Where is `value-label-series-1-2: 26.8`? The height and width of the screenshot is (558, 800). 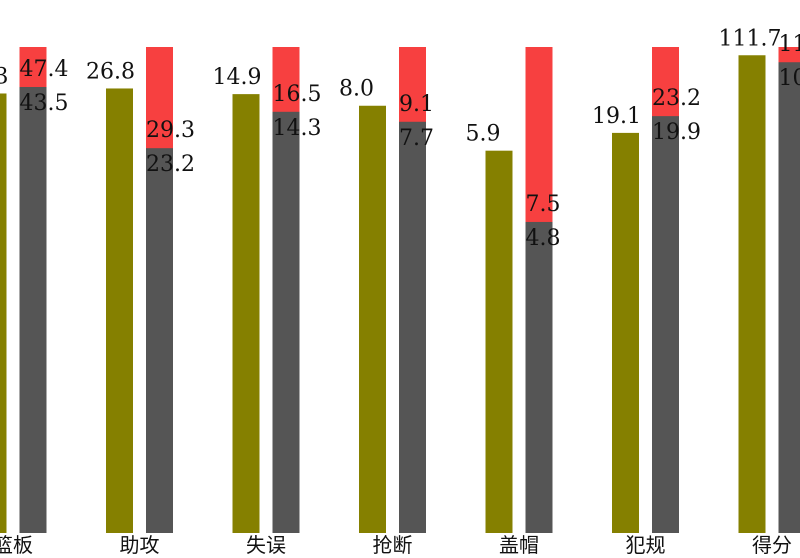
value-label-series-1-2: 26.8 is located at coordinates (110, 71).